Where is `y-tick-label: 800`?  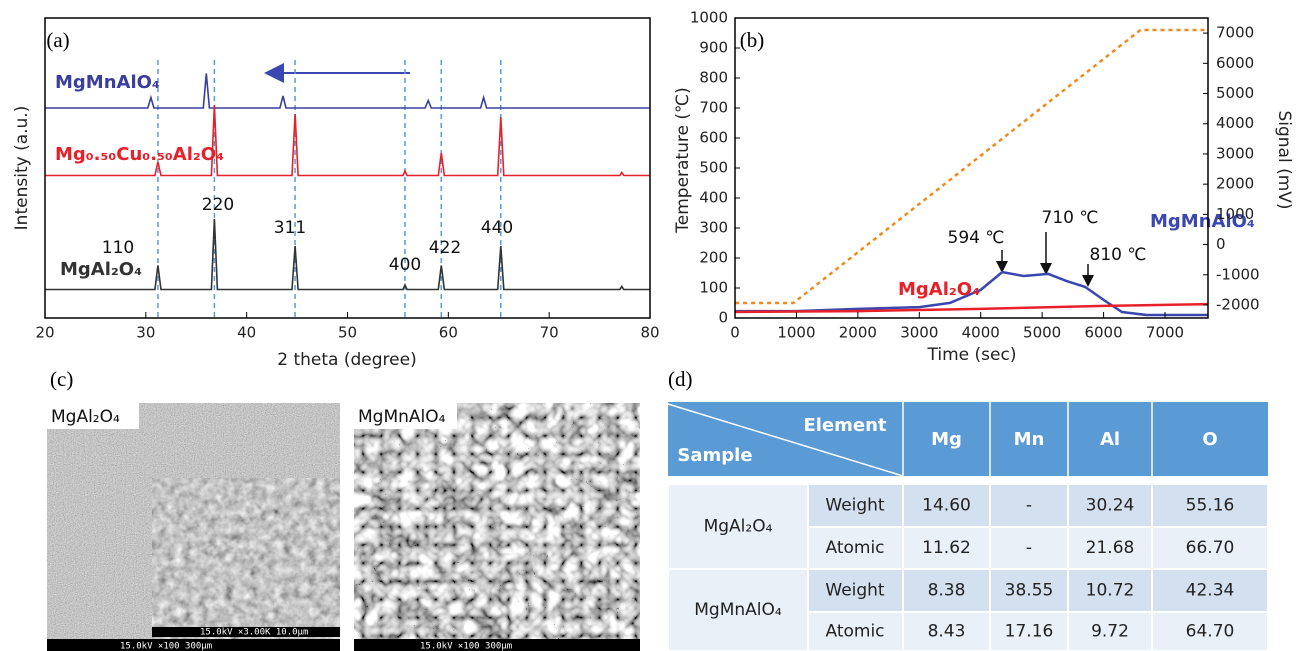 y-tick-label: 800 is located at coordinates (713, 78).